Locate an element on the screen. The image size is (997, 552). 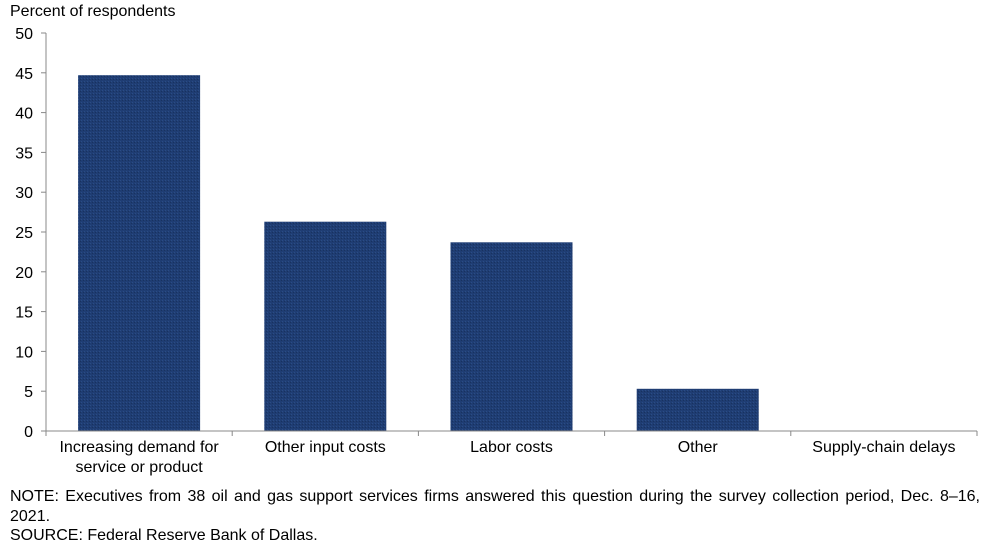
x-tick-label: Supply-chain delays is located at coordinates (883, 447).